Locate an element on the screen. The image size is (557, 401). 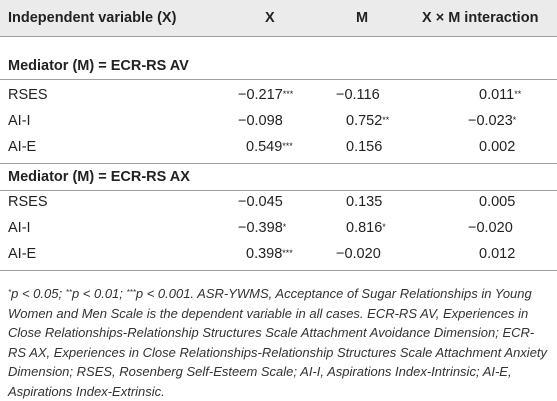
header-independent-variable: Independent variable (X) is located at coordinates (92, 18).